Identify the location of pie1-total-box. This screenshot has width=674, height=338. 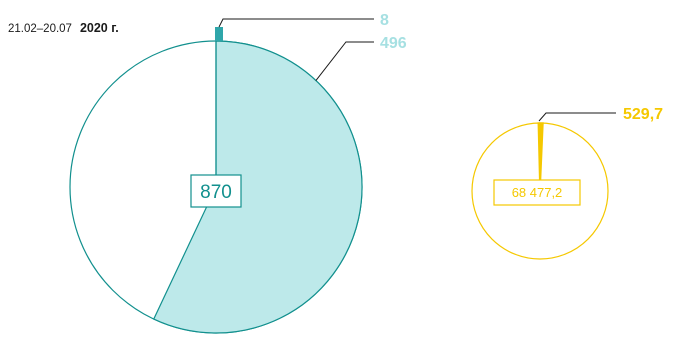
(216, 191).